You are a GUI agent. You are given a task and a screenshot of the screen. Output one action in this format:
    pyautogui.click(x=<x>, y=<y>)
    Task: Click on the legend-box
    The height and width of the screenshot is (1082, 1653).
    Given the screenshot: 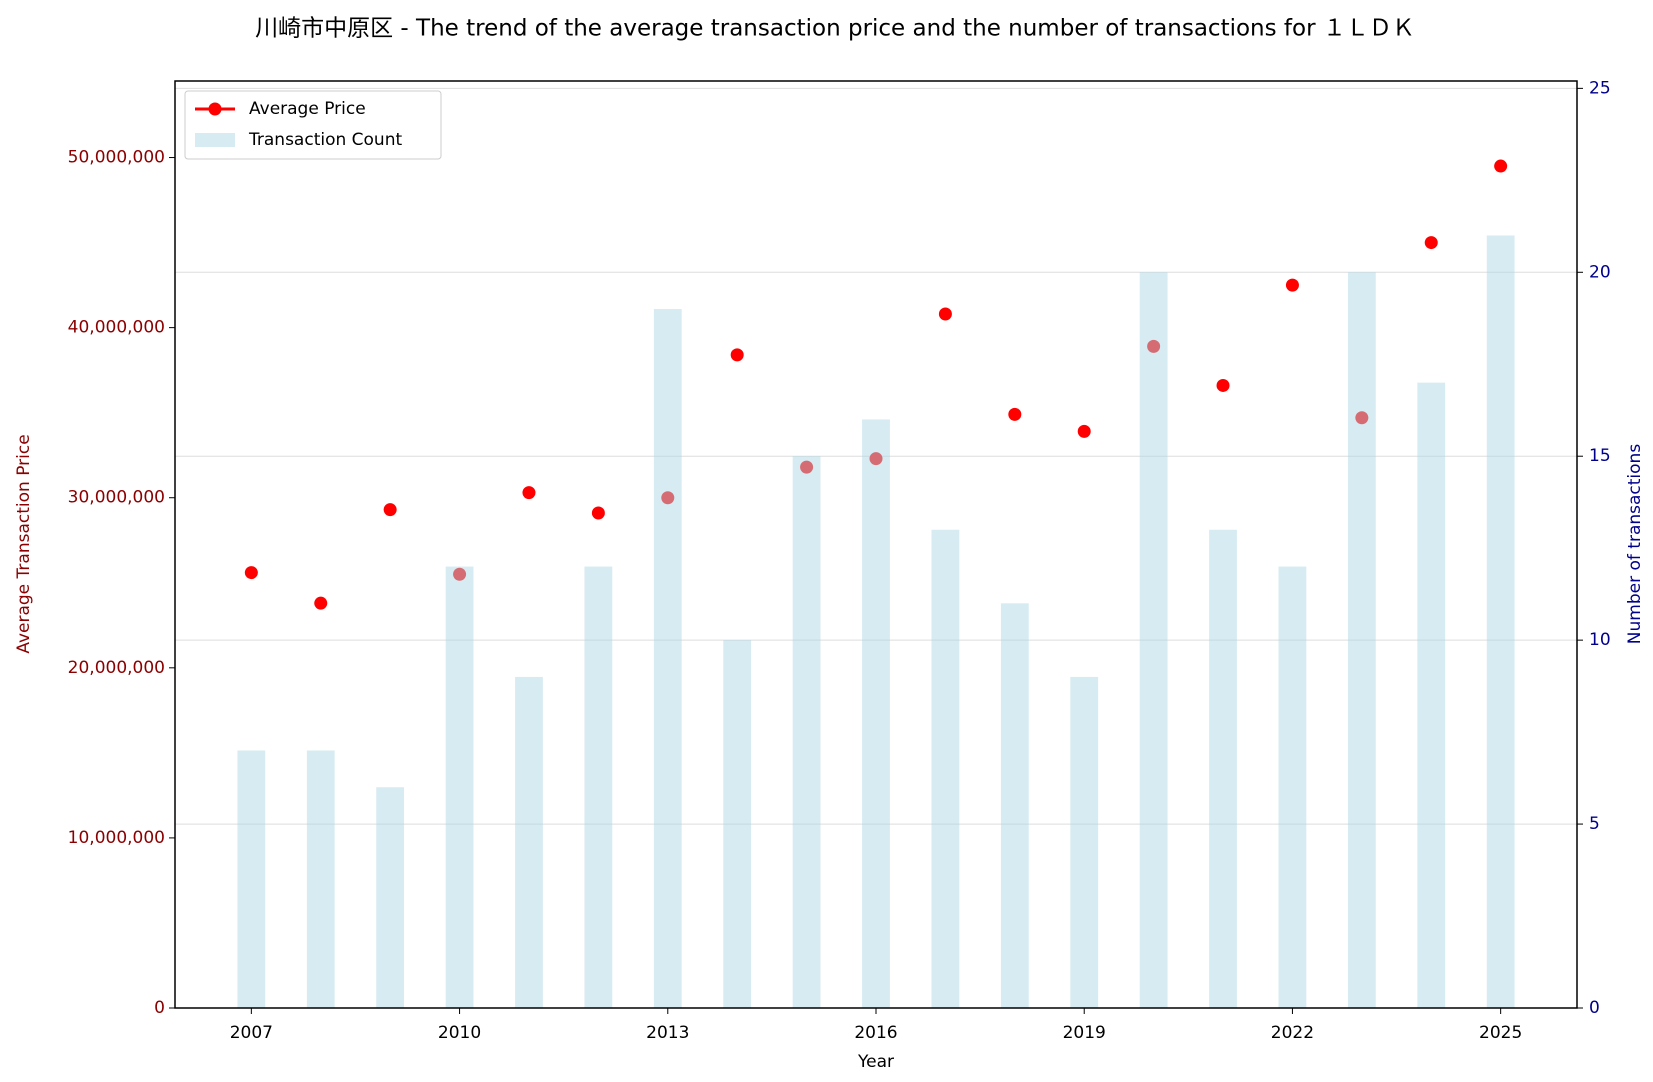 What is the action you would take?
    pyautogui.click(x=313, y=125)
    